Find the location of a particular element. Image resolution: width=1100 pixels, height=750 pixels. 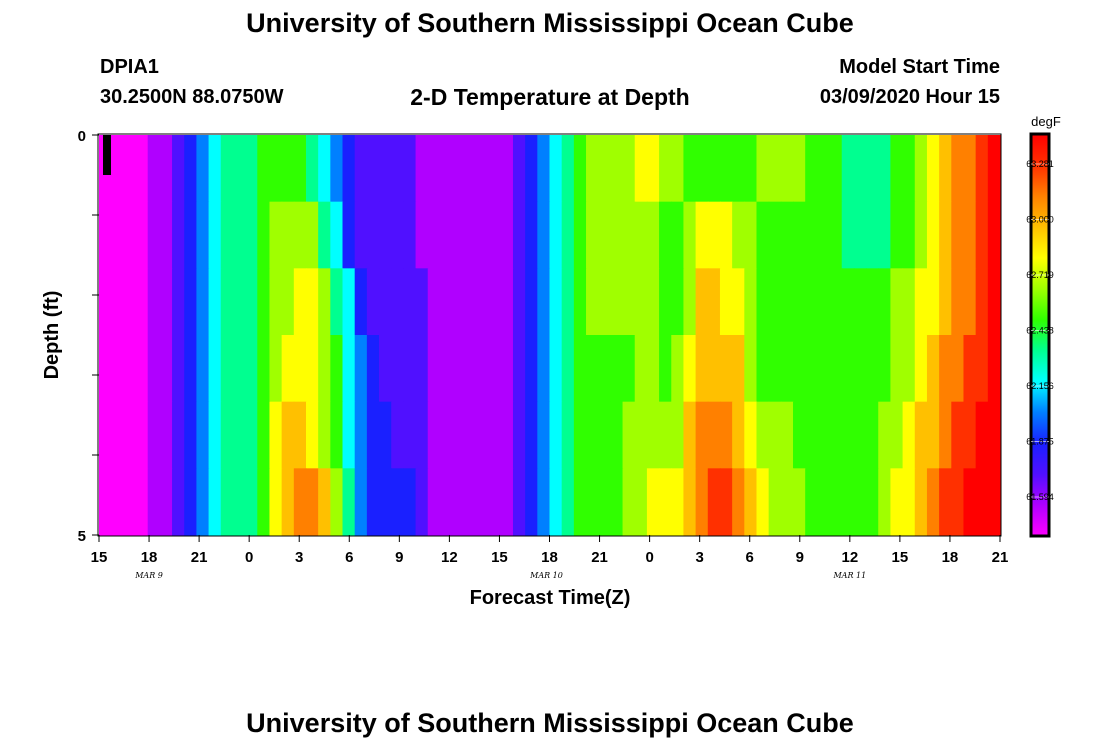

date-label: MAR 10 is located at coordinates (546, 575).